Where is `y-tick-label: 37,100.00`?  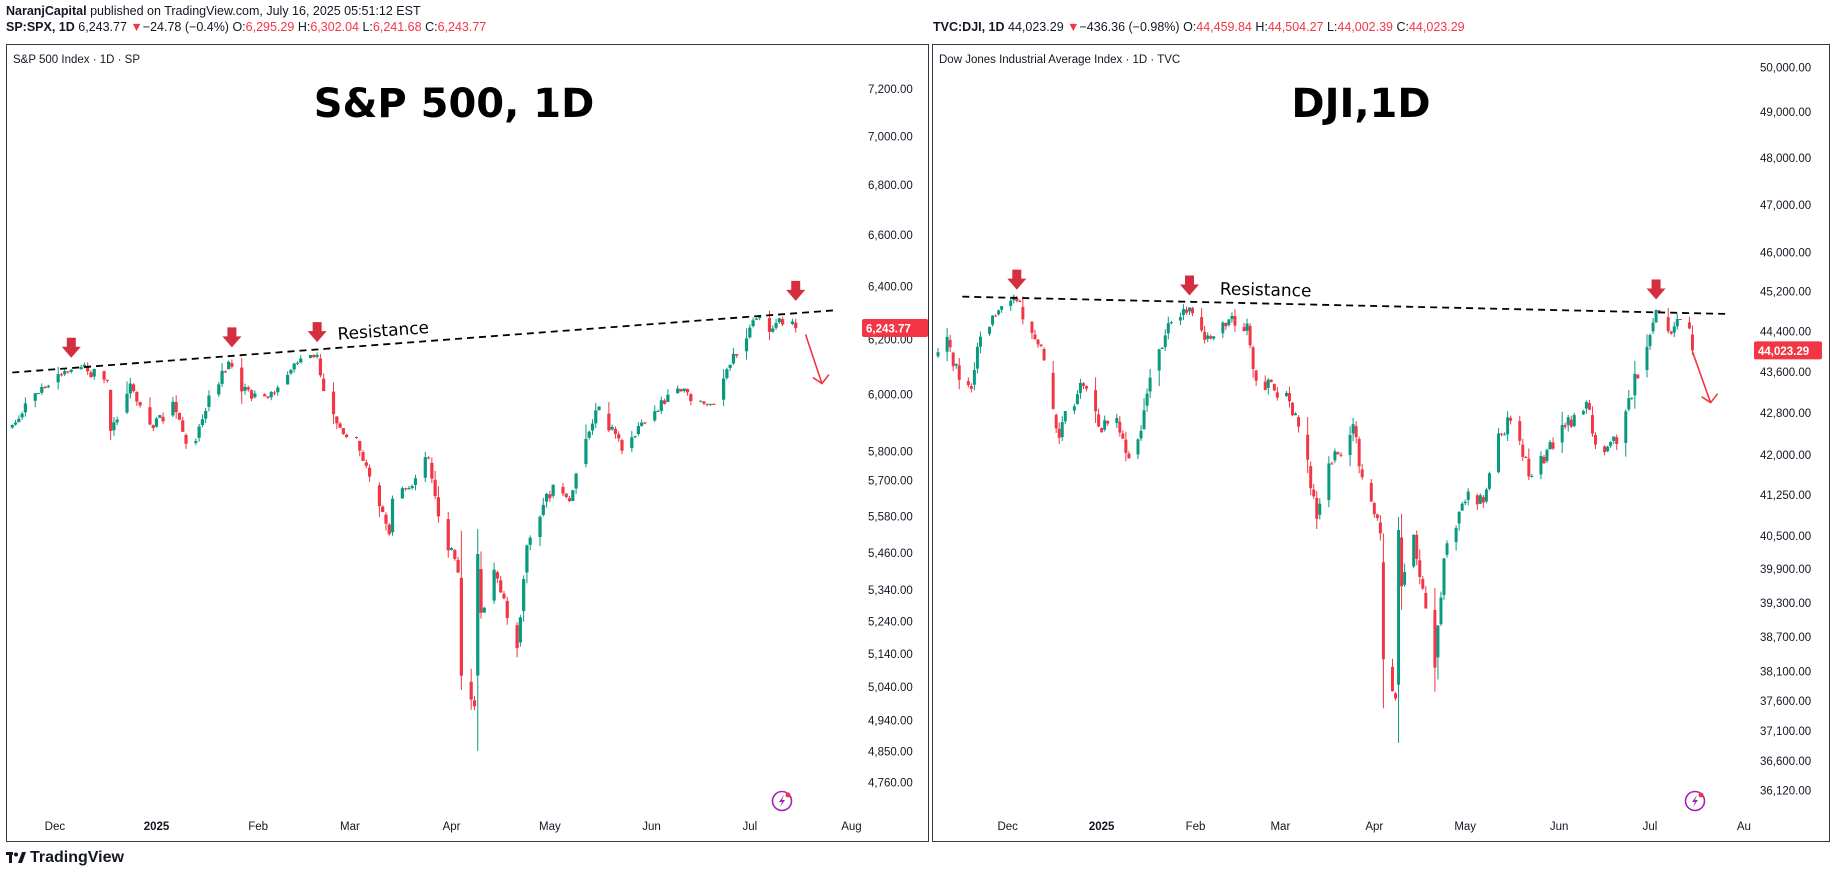
y-tick-label: 37,100.00 is located at coordinates (1785, 732).